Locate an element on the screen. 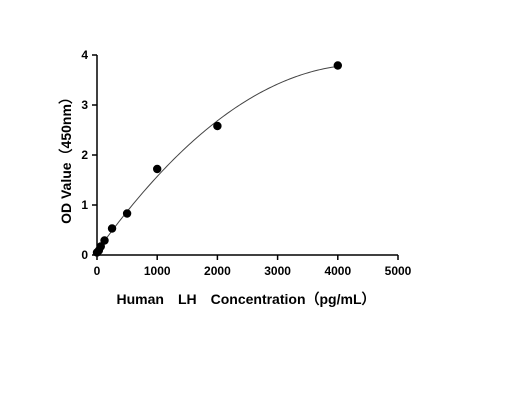  x-tick-label: 0 is located at coordinates (97, 271).